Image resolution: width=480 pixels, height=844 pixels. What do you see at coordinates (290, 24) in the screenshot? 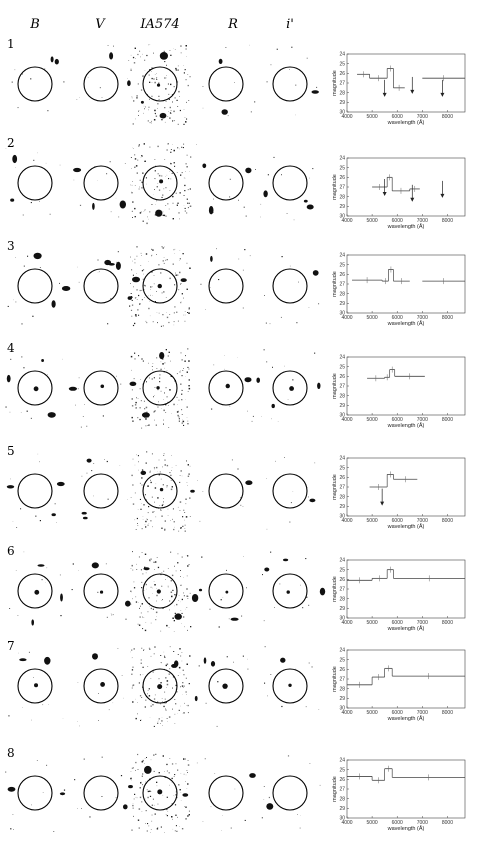
I see `band-header: i'` at bounding box center [290, 24].